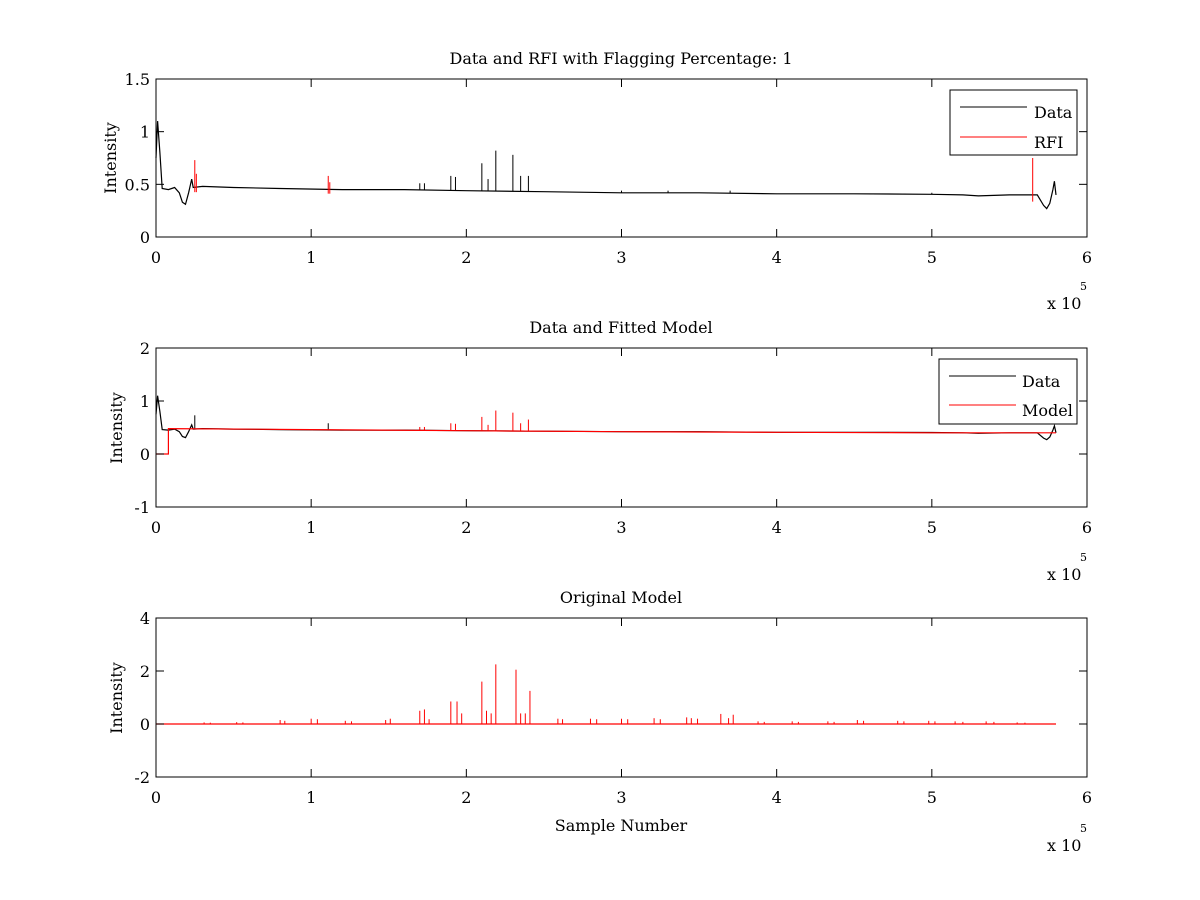 The image size is (1200, 900). Describe the element at coordinates (1064, 574) in the screenshot. I see `subplot-2-x-multiplier-base: x 10` at that location.